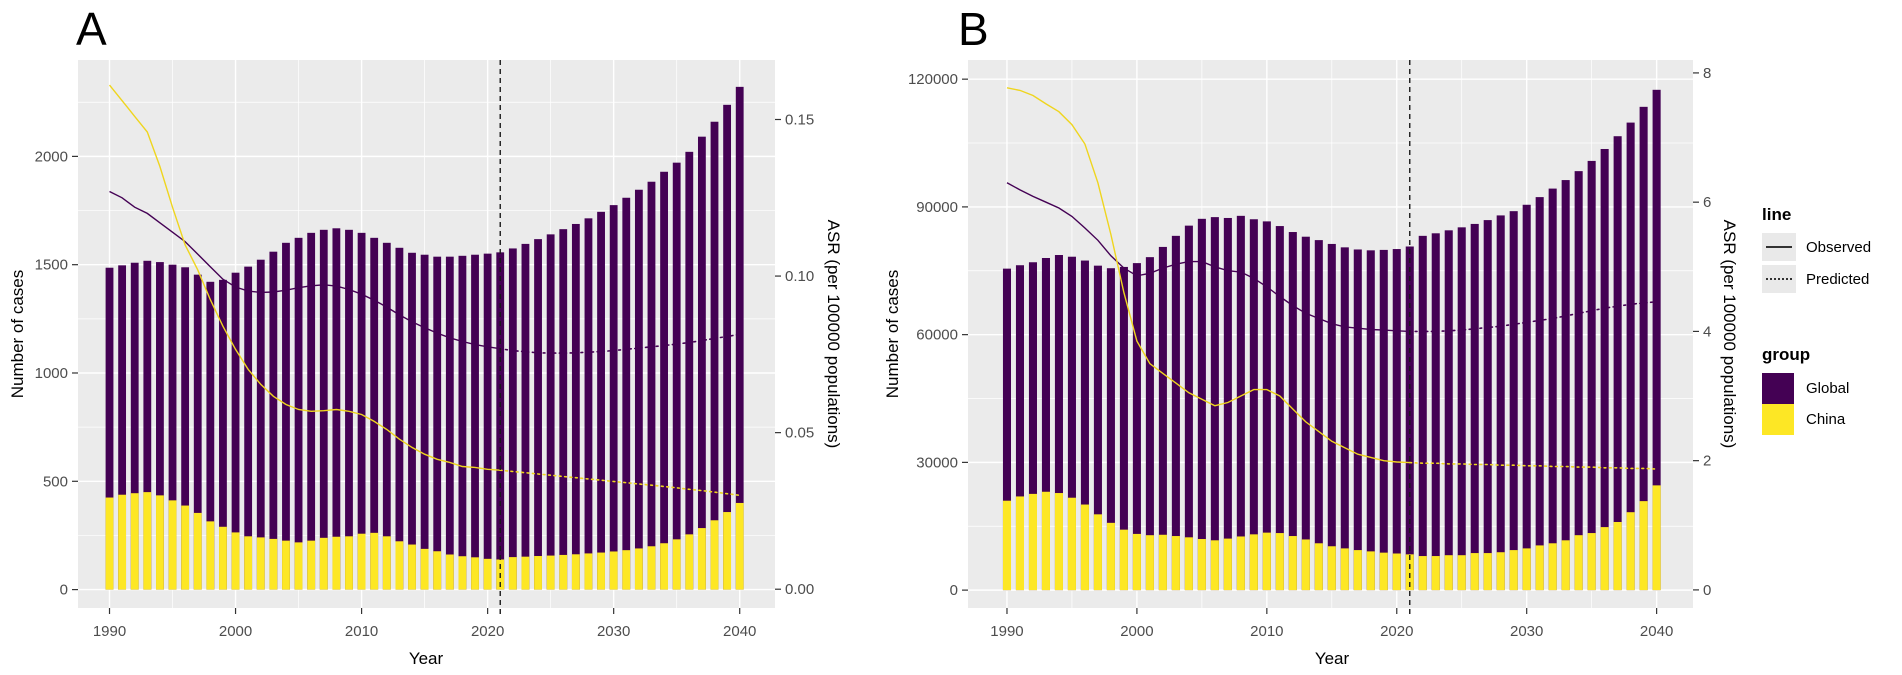 This screenshot has width=1902, height=675. I want to click on y-left-tick-label: 30000, so click(937, 462).